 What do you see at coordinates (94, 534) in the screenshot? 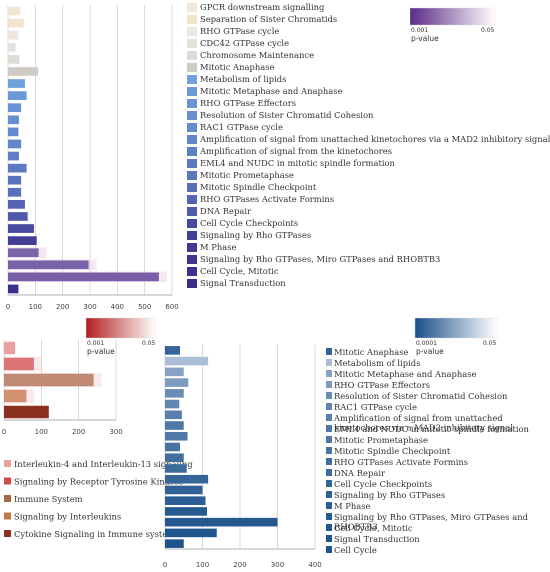
I see `category-label: Cytokine Signaling in Immune system` at bounding box center [94, 534].